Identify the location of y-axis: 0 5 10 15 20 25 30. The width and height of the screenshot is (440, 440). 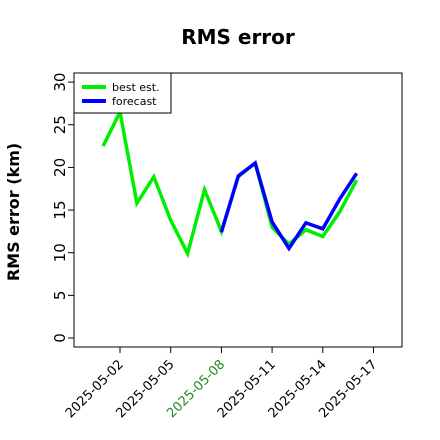
(62, 208).